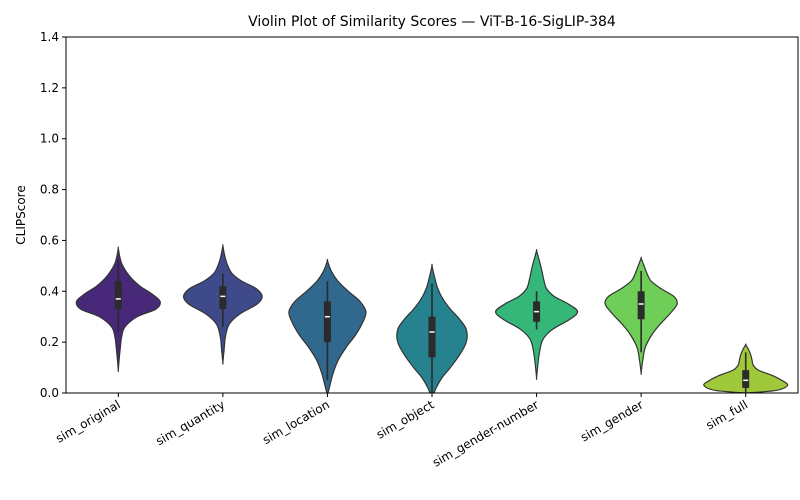 This screenshot has height=500, width=800. I want to click on x-tick-label: sim_quantity, so click(190, 422).